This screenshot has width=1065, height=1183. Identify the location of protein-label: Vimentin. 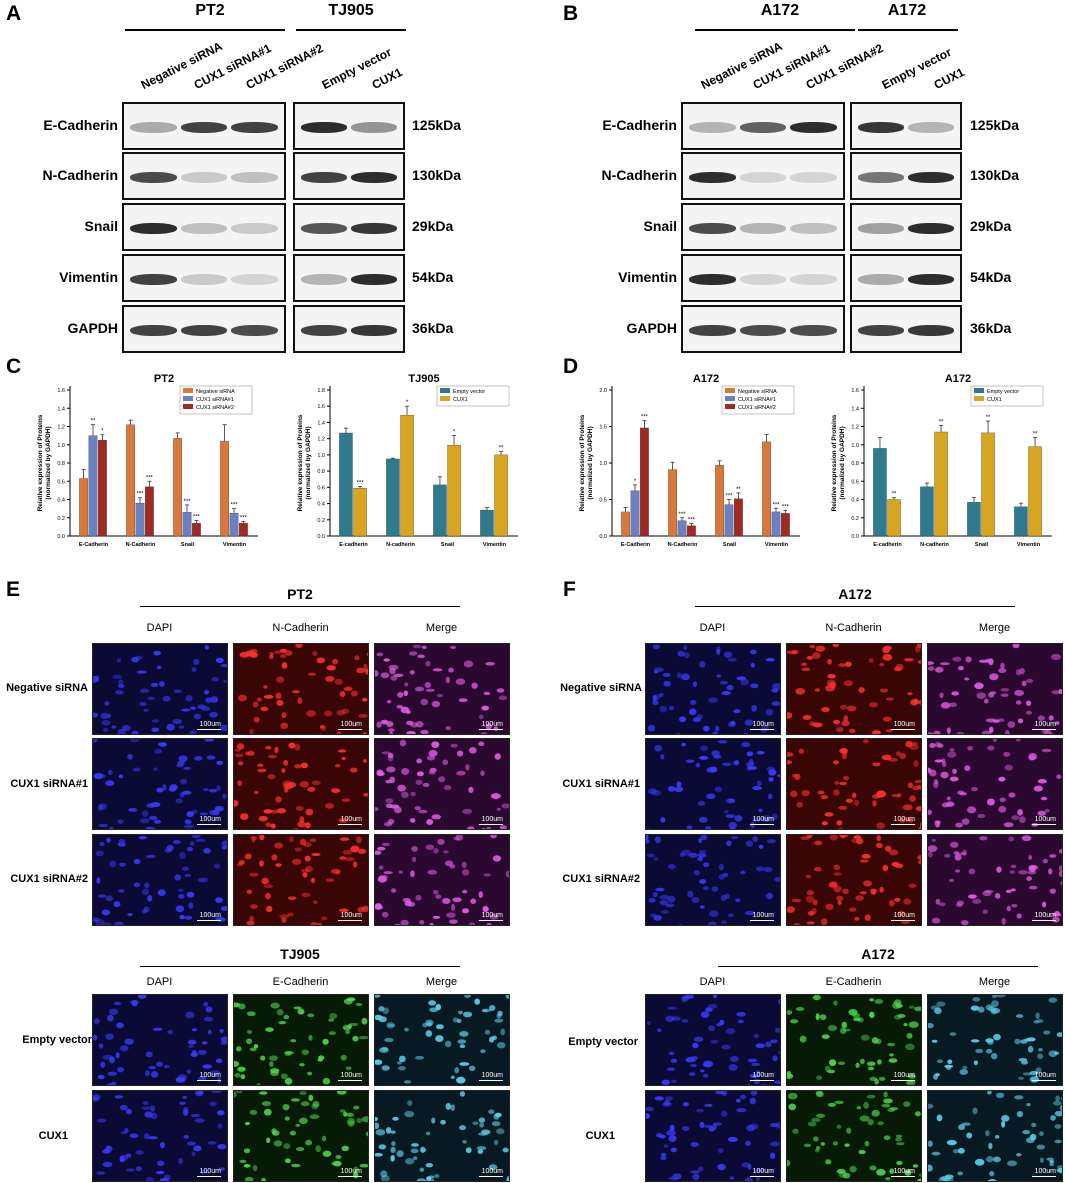
(647, 277).